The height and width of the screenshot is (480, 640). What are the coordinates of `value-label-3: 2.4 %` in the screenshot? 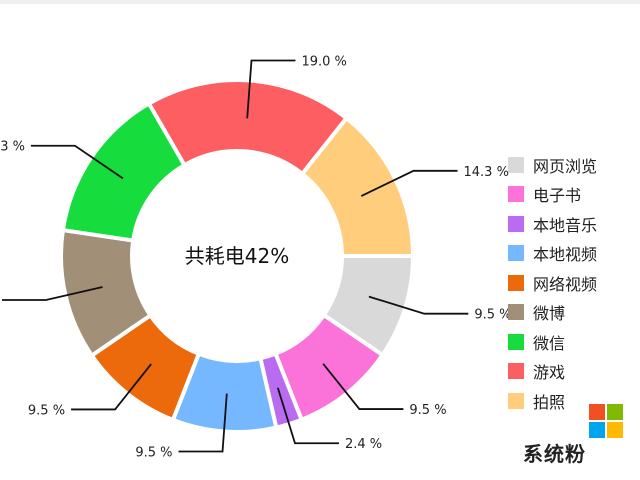 It's located at (363, 444).